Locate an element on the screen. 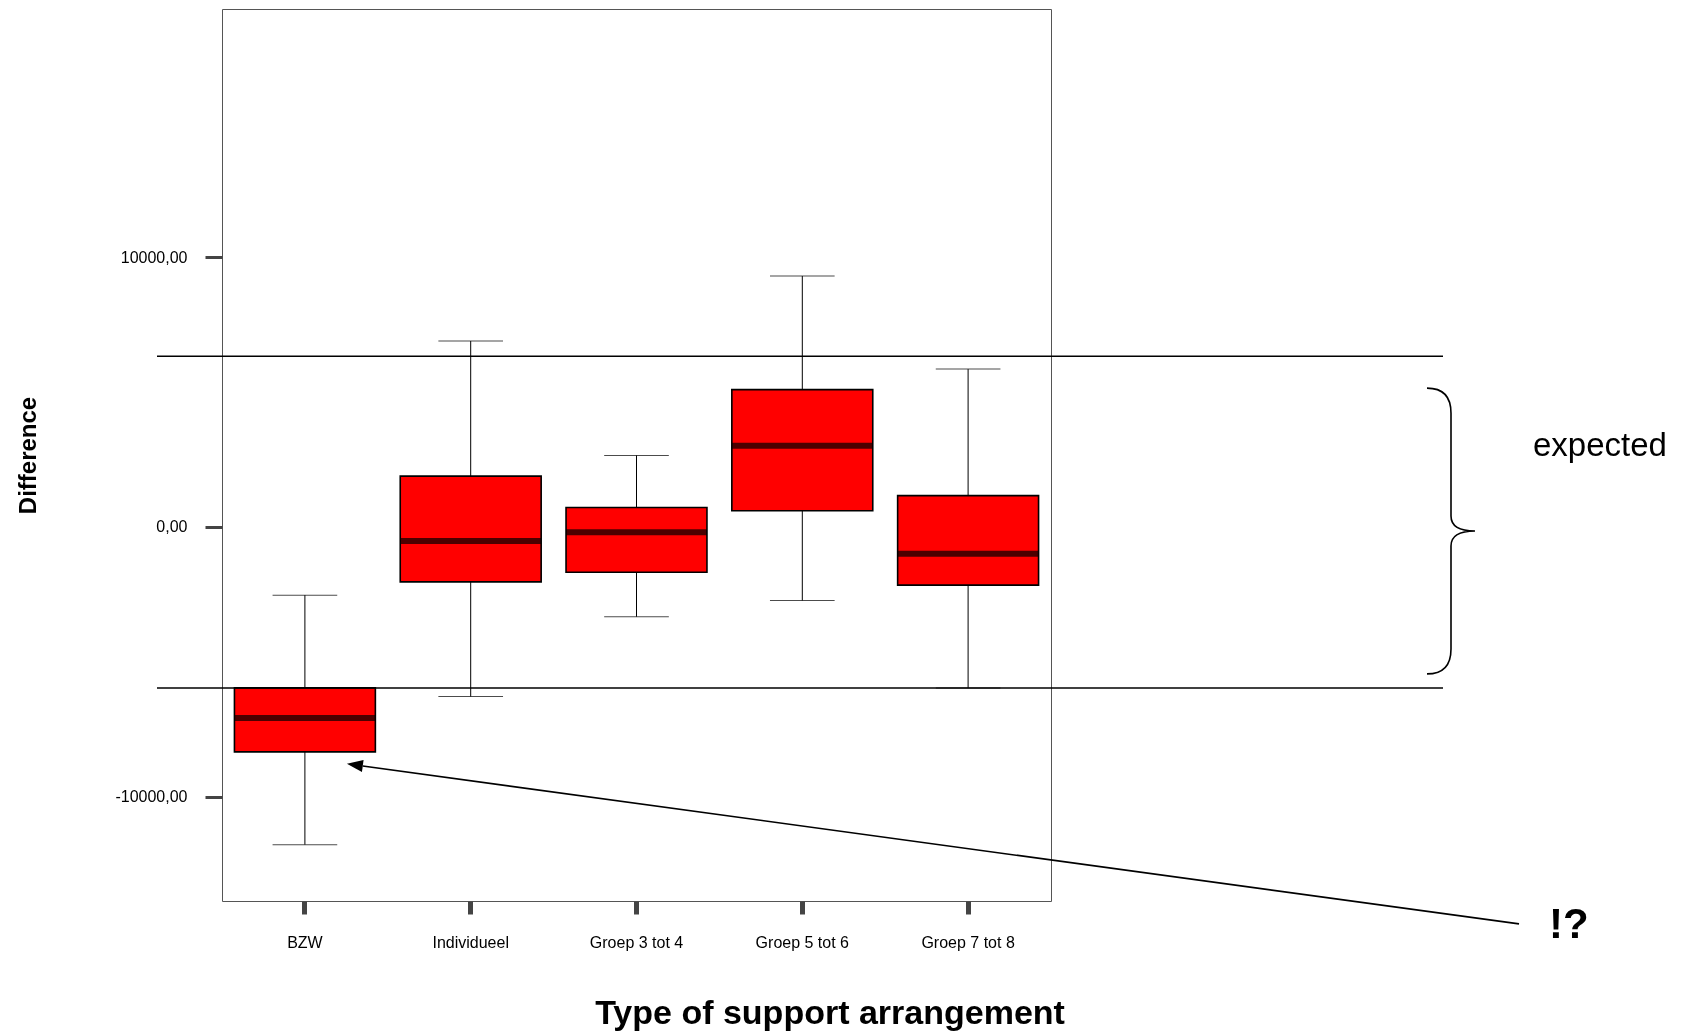  x-tick-label: Groep 7 tot 8 is located at coordinates (968, 942).